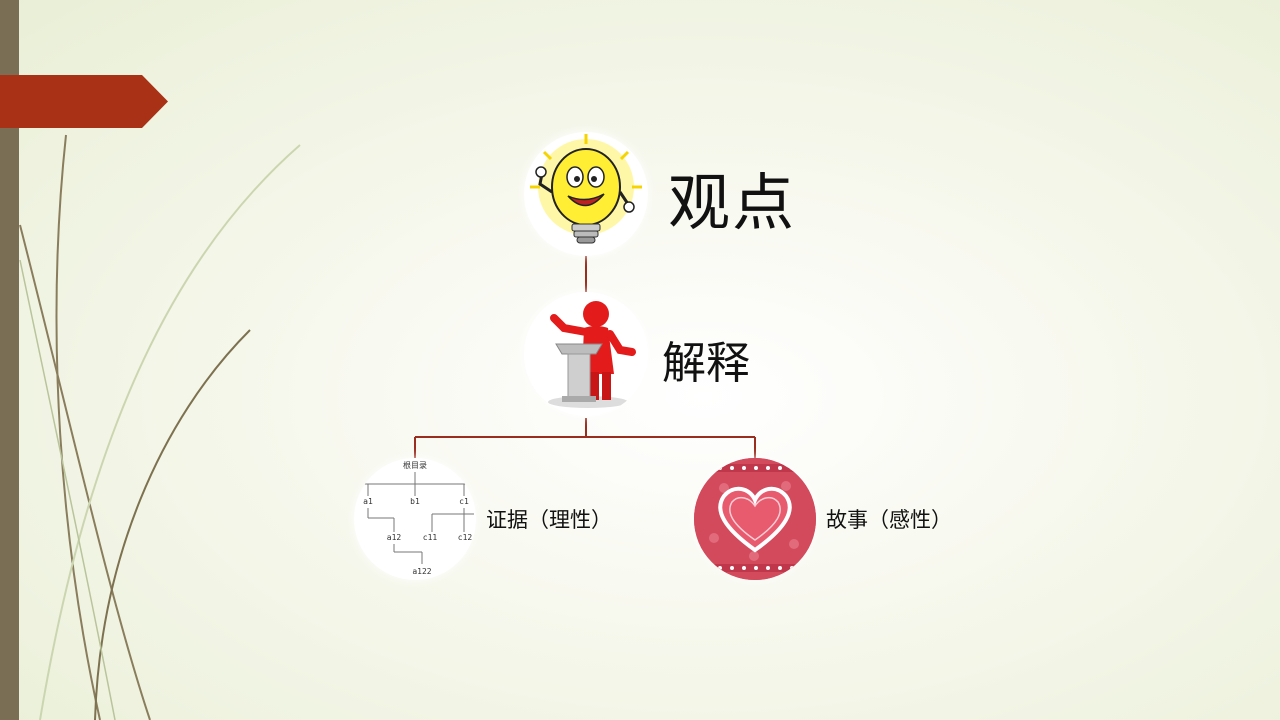 The image size is (1280, 720). What do you see at coordinates (430, 537) in the screenshot?
I see `tree-node-c11: c11` at bounding box center [430, 537].